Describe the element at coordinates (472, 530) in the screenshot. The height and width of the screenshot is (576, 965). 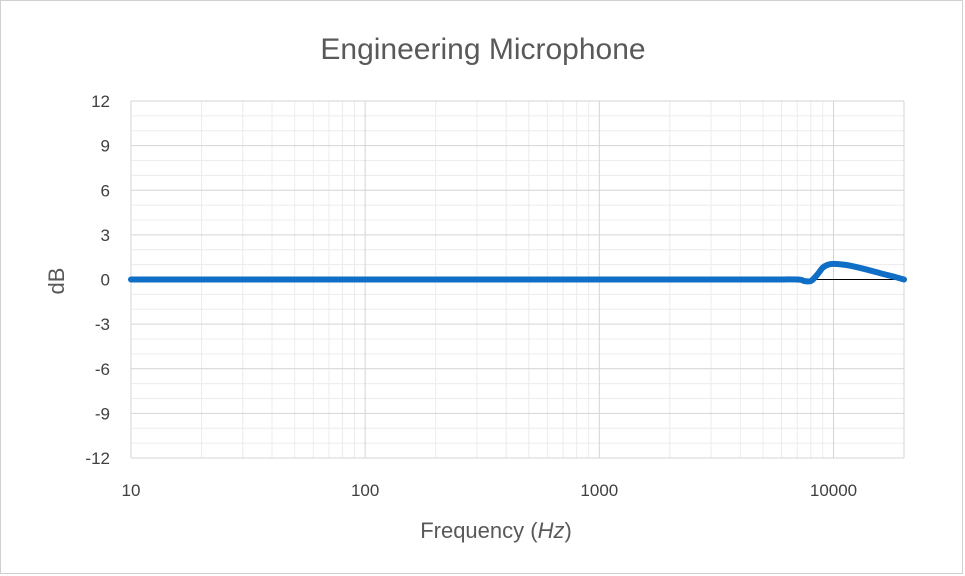
I see `x-axis-label-text: Frequency` at that location.